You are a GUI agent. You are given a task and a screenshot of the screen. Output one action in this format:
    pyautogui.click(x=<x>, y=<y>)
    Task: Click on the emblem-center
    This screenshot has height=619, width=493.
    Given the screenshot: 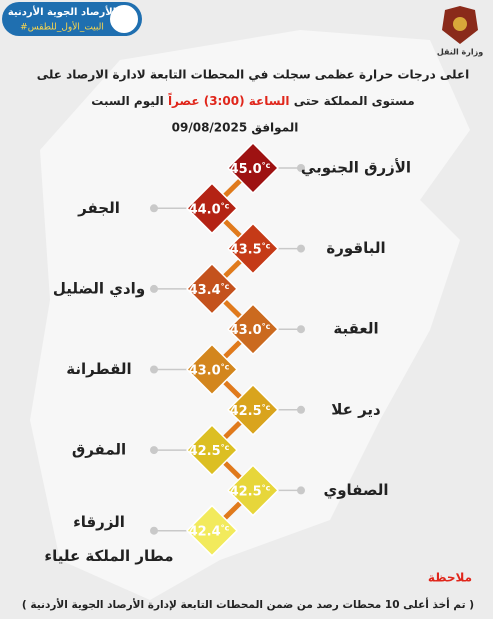 What is the action you would take?
    pyautogui.click(x=460, y=24)
    